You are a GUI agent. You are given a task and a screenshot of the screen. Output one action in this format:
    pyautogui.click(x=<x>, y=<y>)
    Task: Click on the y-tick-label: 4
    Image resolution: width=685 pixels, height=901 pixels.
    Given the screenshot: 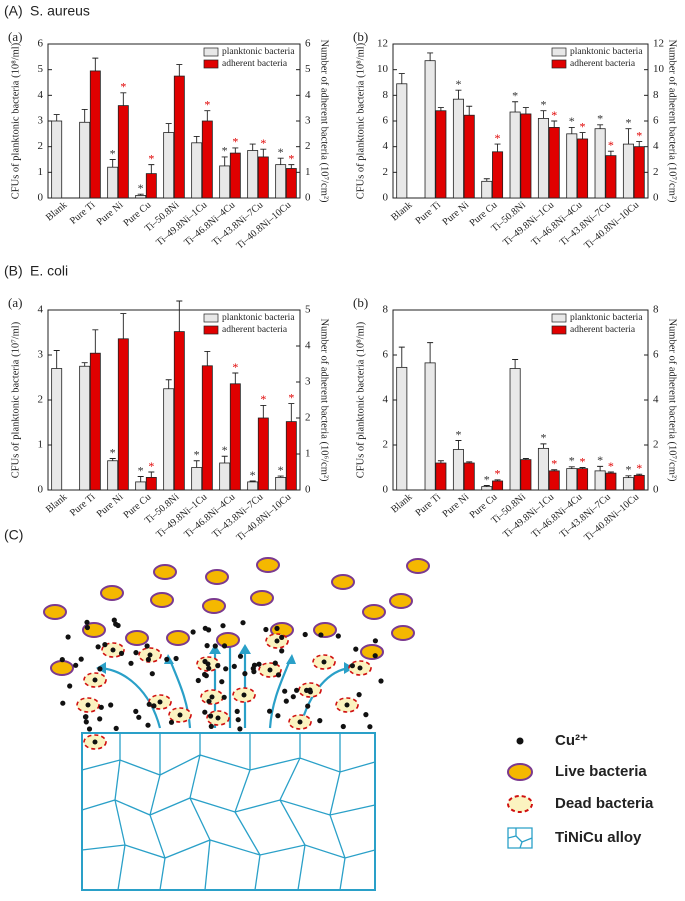 What is the action you would take?
    pyautogui.click(x=386, y=146)
    